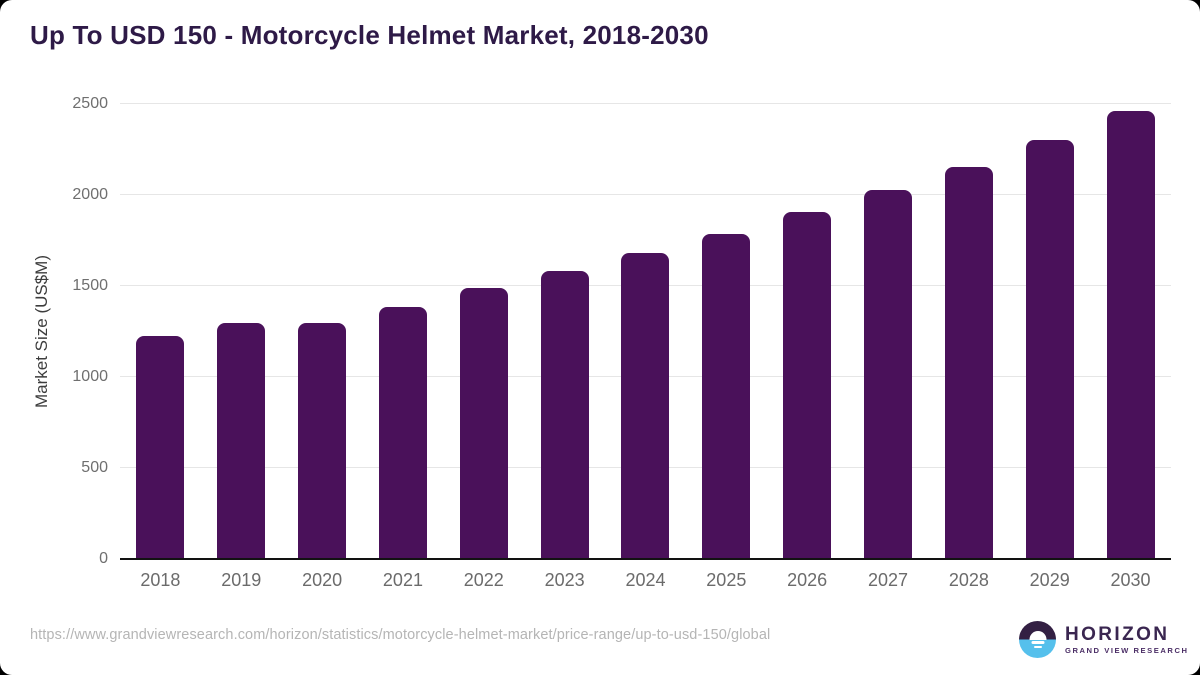 This screenshot has height=675, width=1200. Describe the element at coordinates (160, 580) in the screenshot. I see `x-tick-label-2018: 2018` at that location.